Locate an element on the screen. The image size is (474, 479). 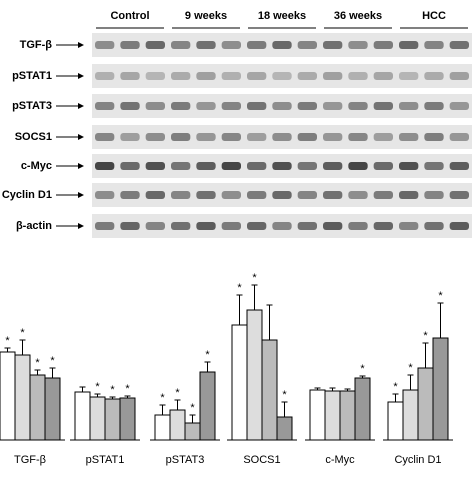
lane-group-label: Control is located at coordinates (129, 16).